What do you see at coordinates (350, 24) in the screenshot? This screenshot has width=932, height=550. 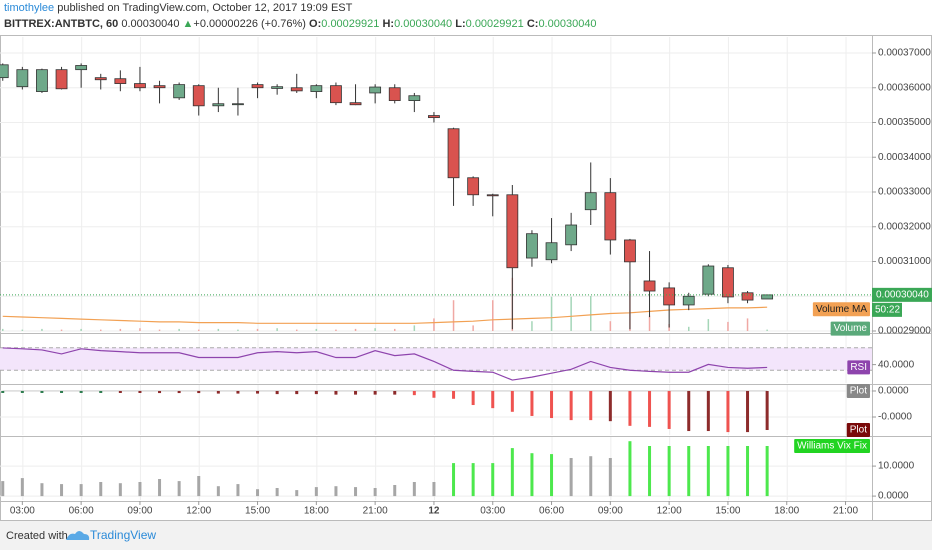 I see `o: 0.00029921` at bounding box center [350, 24].